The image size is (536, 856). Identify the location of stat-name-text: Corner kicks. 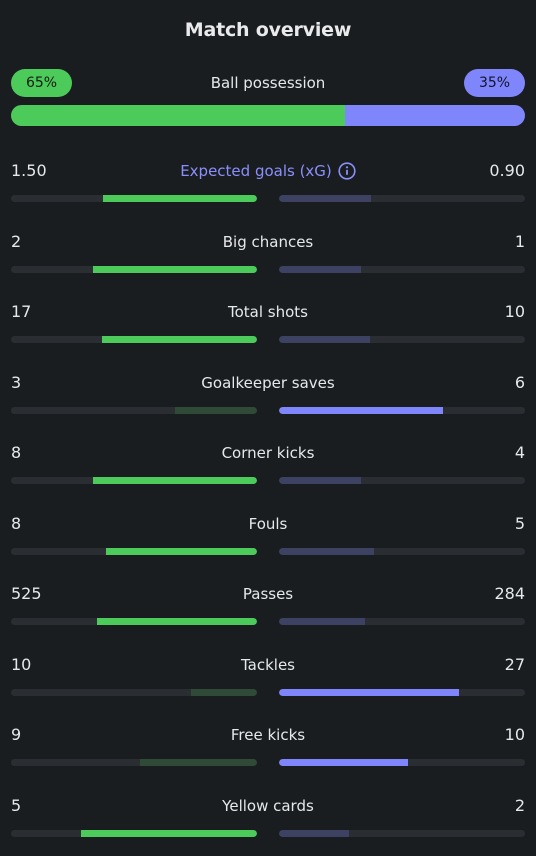
(268, 453).